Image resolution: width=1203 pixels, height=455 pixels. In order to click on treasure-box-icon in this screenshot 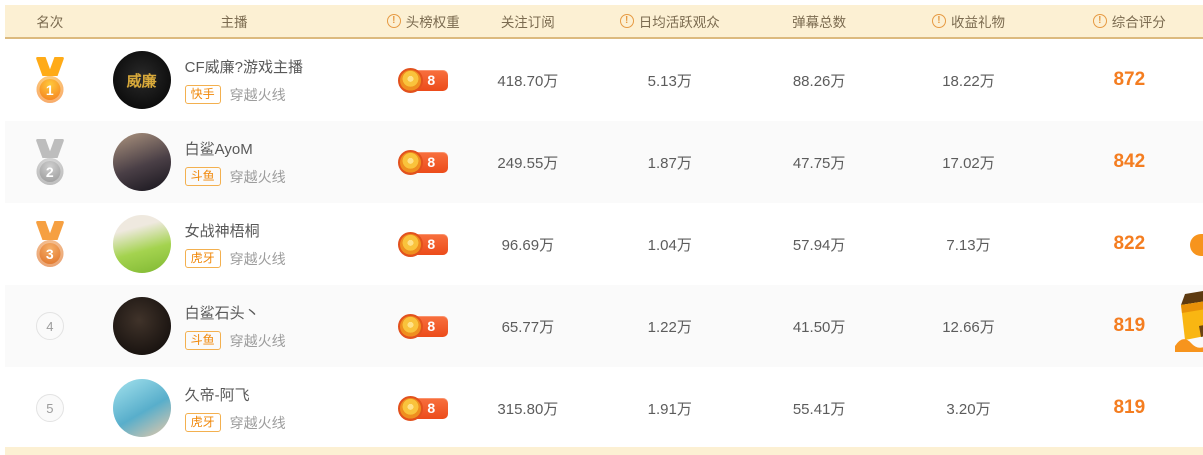, I will do `click(1189, 321)`.